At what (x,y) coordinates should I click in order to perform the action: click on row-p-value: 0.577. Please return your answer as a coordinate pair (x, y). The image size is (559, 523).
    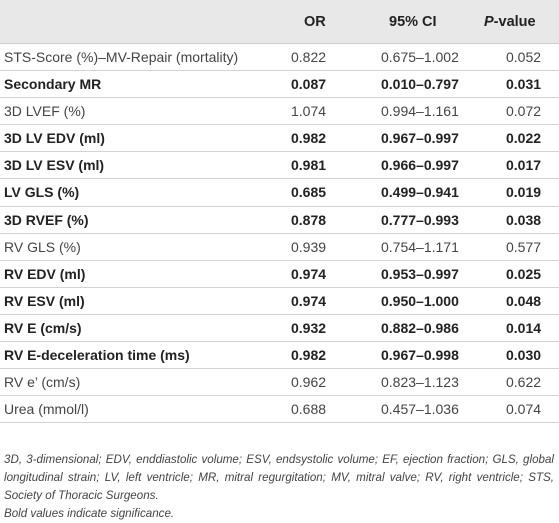
    Looking at the image, I should click on (524, 246).